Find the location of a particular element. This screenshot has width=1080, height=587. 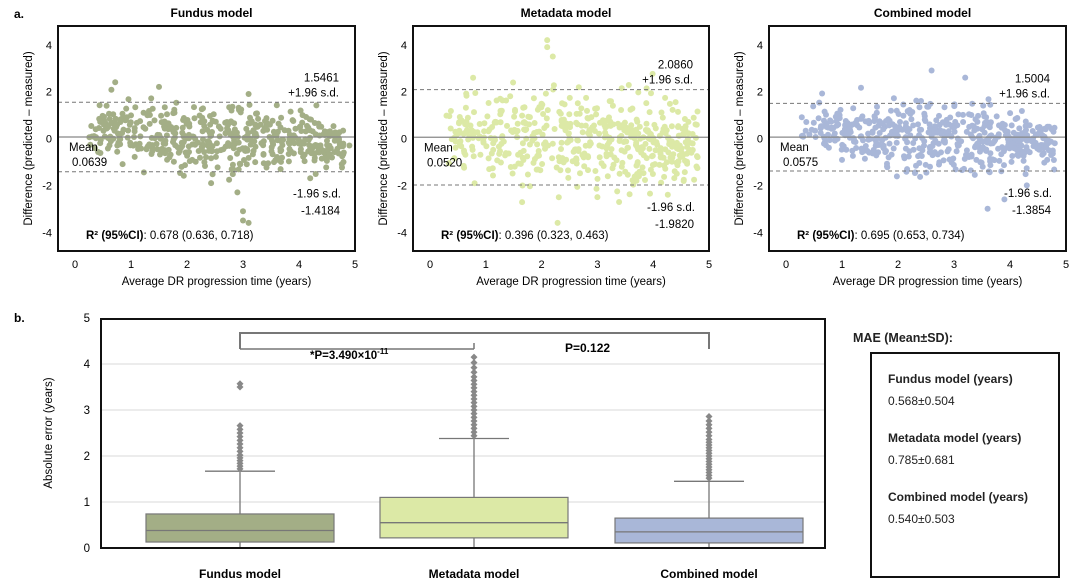

x-tick-label: 4 is located at coordinates (299, 265).